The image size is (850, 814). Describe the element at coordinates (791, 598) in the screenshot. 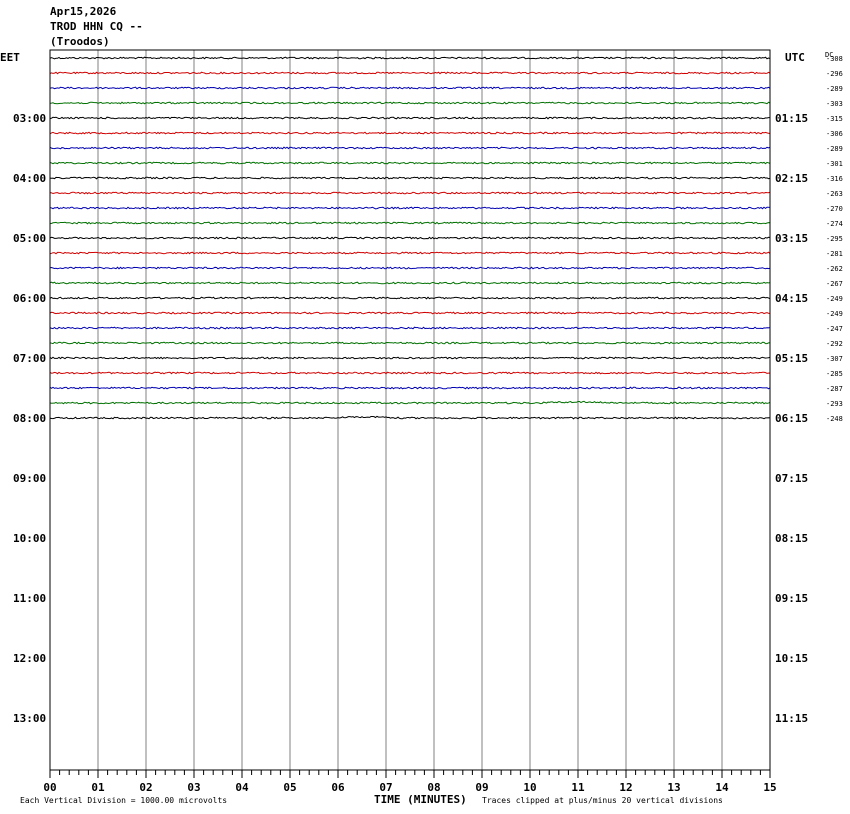

I see `right-hour-label: 09:15` at that location.